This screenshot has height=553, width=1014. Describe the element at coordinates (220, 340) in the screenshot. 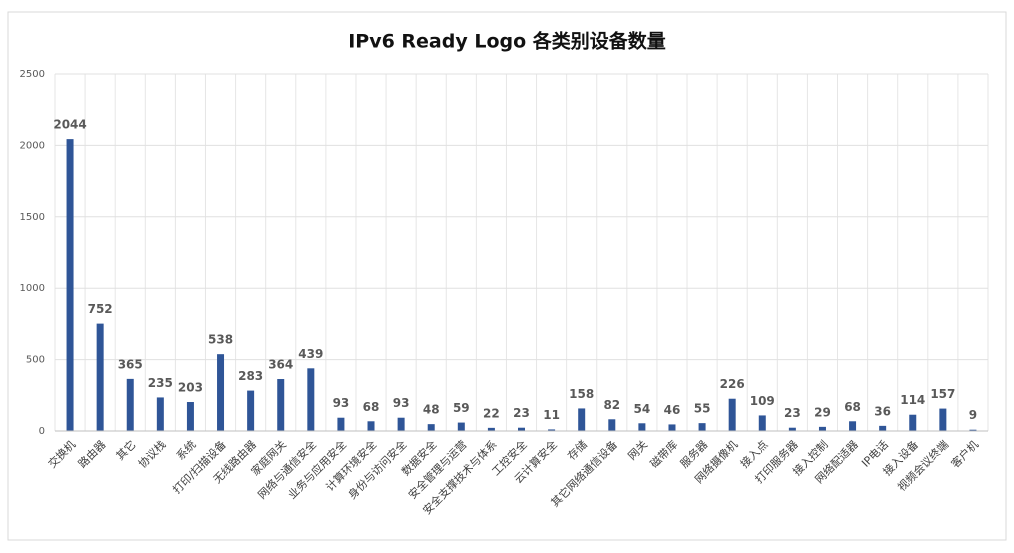

I see `value-label: 538` at that location.